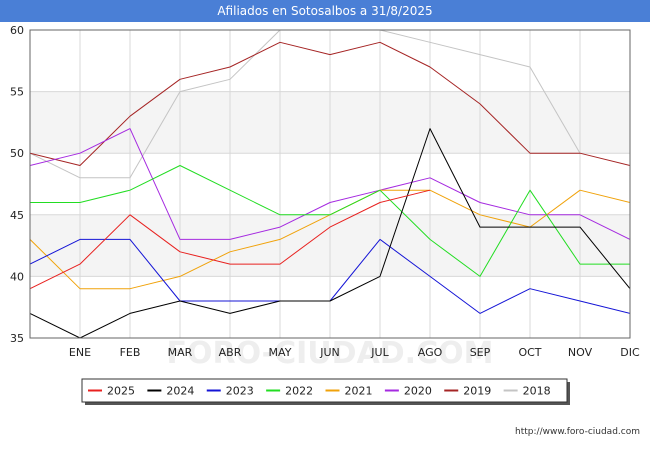 This screenshot has width=650, height=450. I want to click on watermark: FORO-CIUDAD.COM, so click(330, 353).